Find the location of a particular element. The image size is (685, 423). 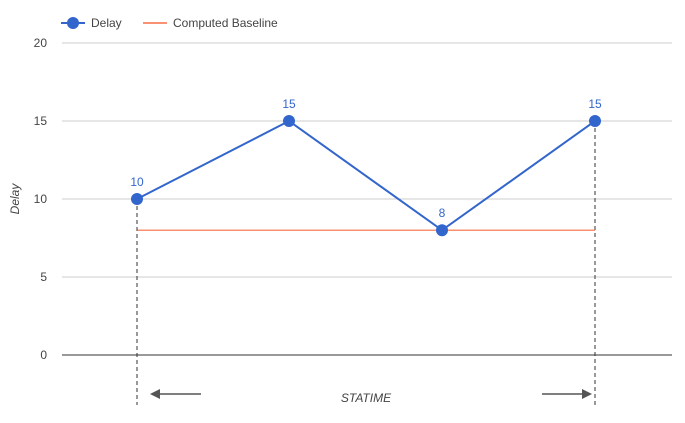

y-tick-label: 15 is located at coordinates (41, 121).